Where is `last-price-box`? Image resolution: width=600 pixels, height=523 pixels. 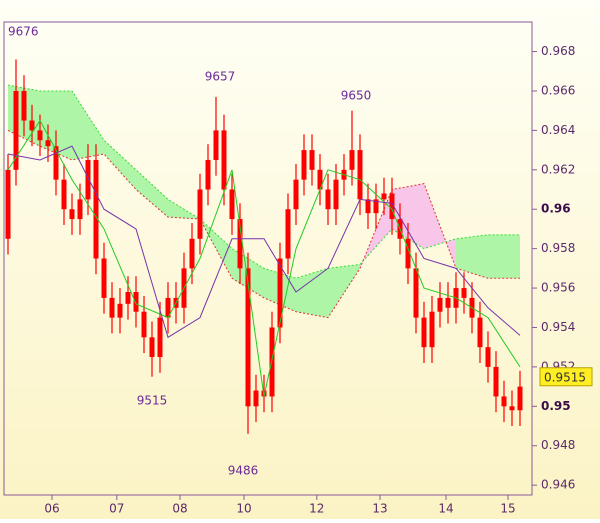 last-price-box is located at coordinates (566, 377).